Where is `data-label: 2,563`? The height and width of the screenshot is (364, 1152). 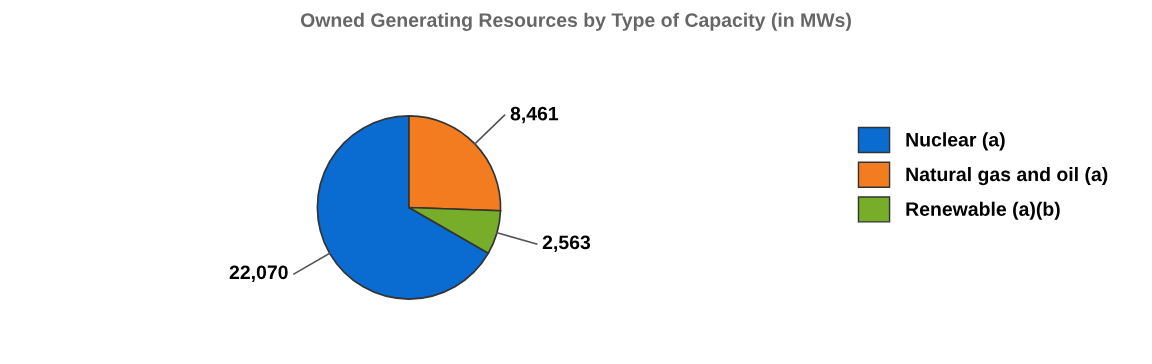
data-label: 2,563 is located at coordinates (566, 244).